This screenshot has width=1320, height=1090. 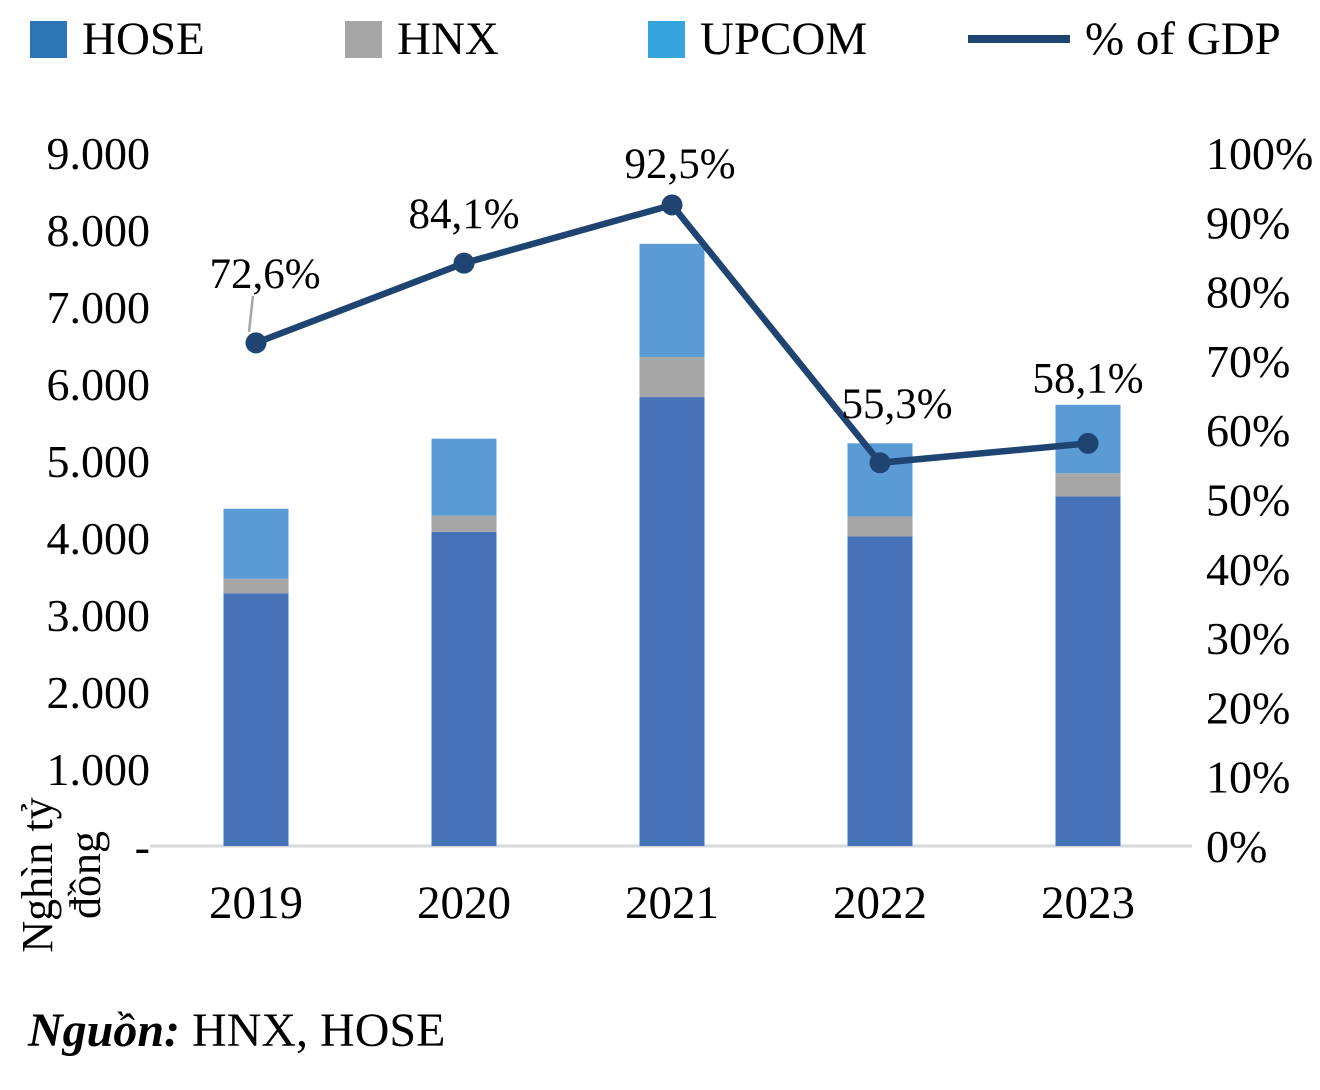 I want to click on bar-segment-hose-2019, so click(x=256, y=719).